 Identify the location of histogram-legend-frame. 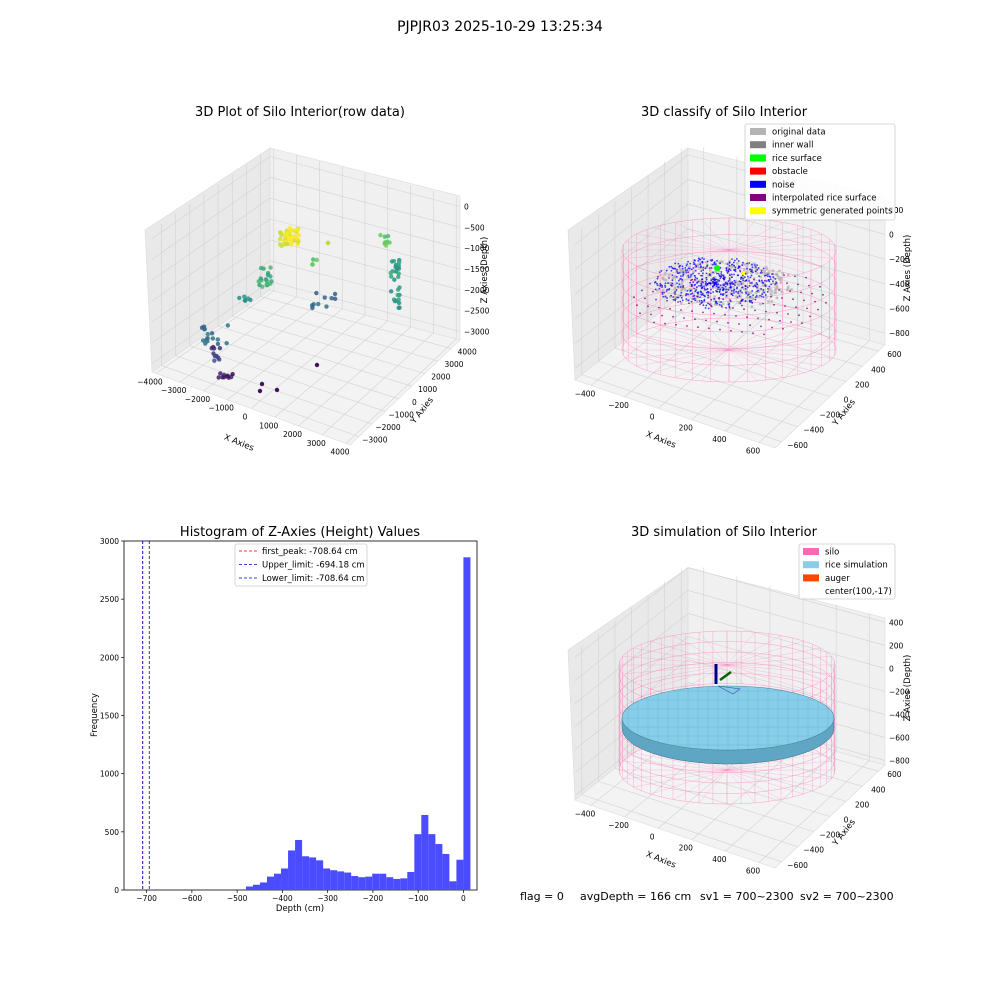
(301, 565).